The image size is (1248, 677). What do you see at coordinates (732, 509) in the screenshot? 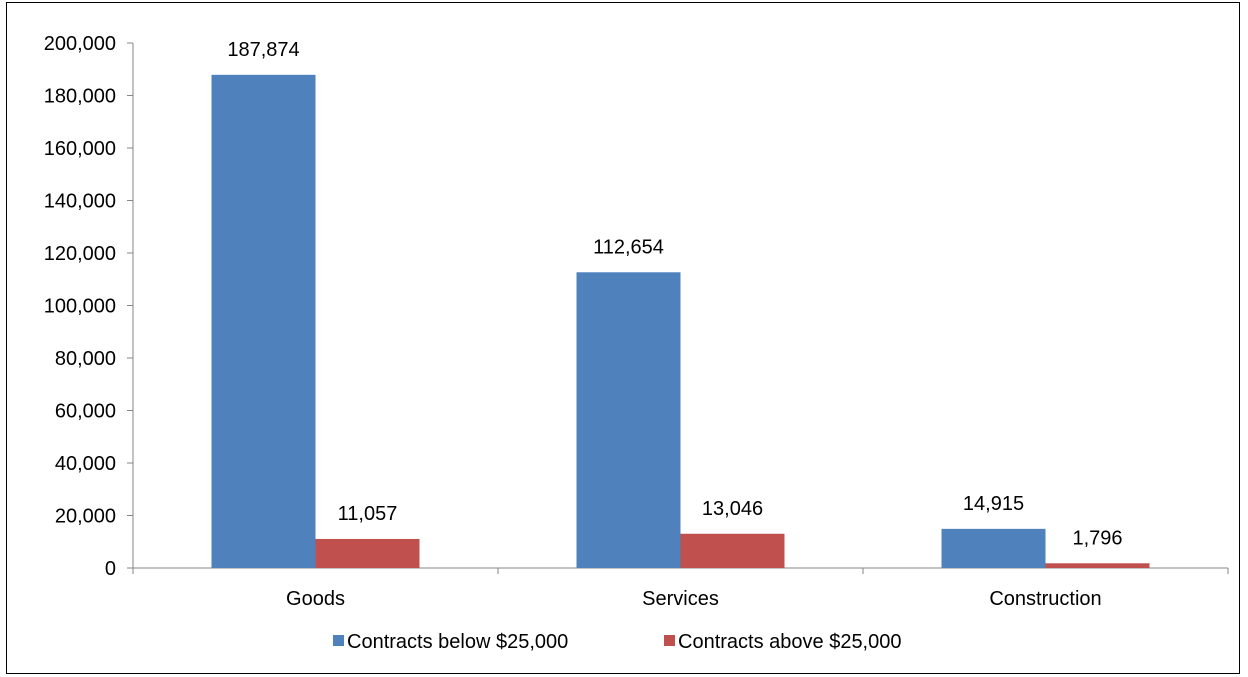
I see `data-label: 13,046` at bounding box center [732, 509].